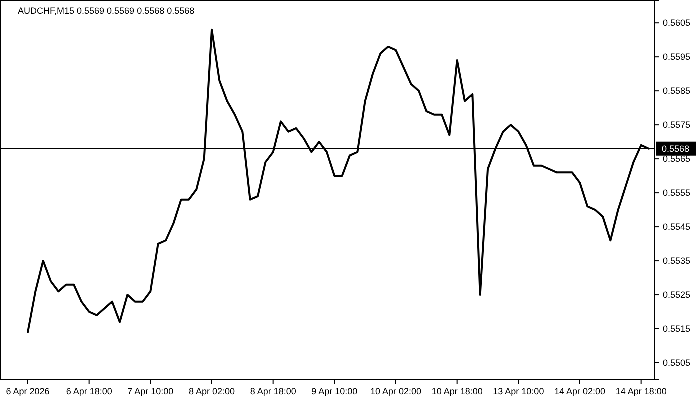  I want to click on y-tick-label: 0.5555, so click(677, 193).